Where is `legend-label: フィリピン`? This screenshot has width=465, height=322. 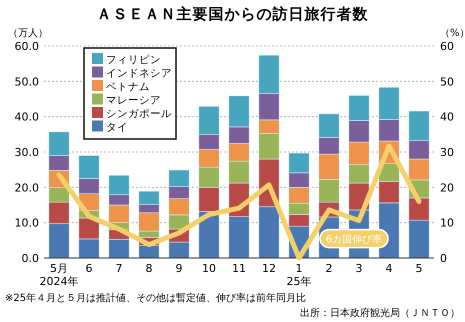 legend-label: フィリピン is located at coordinates (133, 60).